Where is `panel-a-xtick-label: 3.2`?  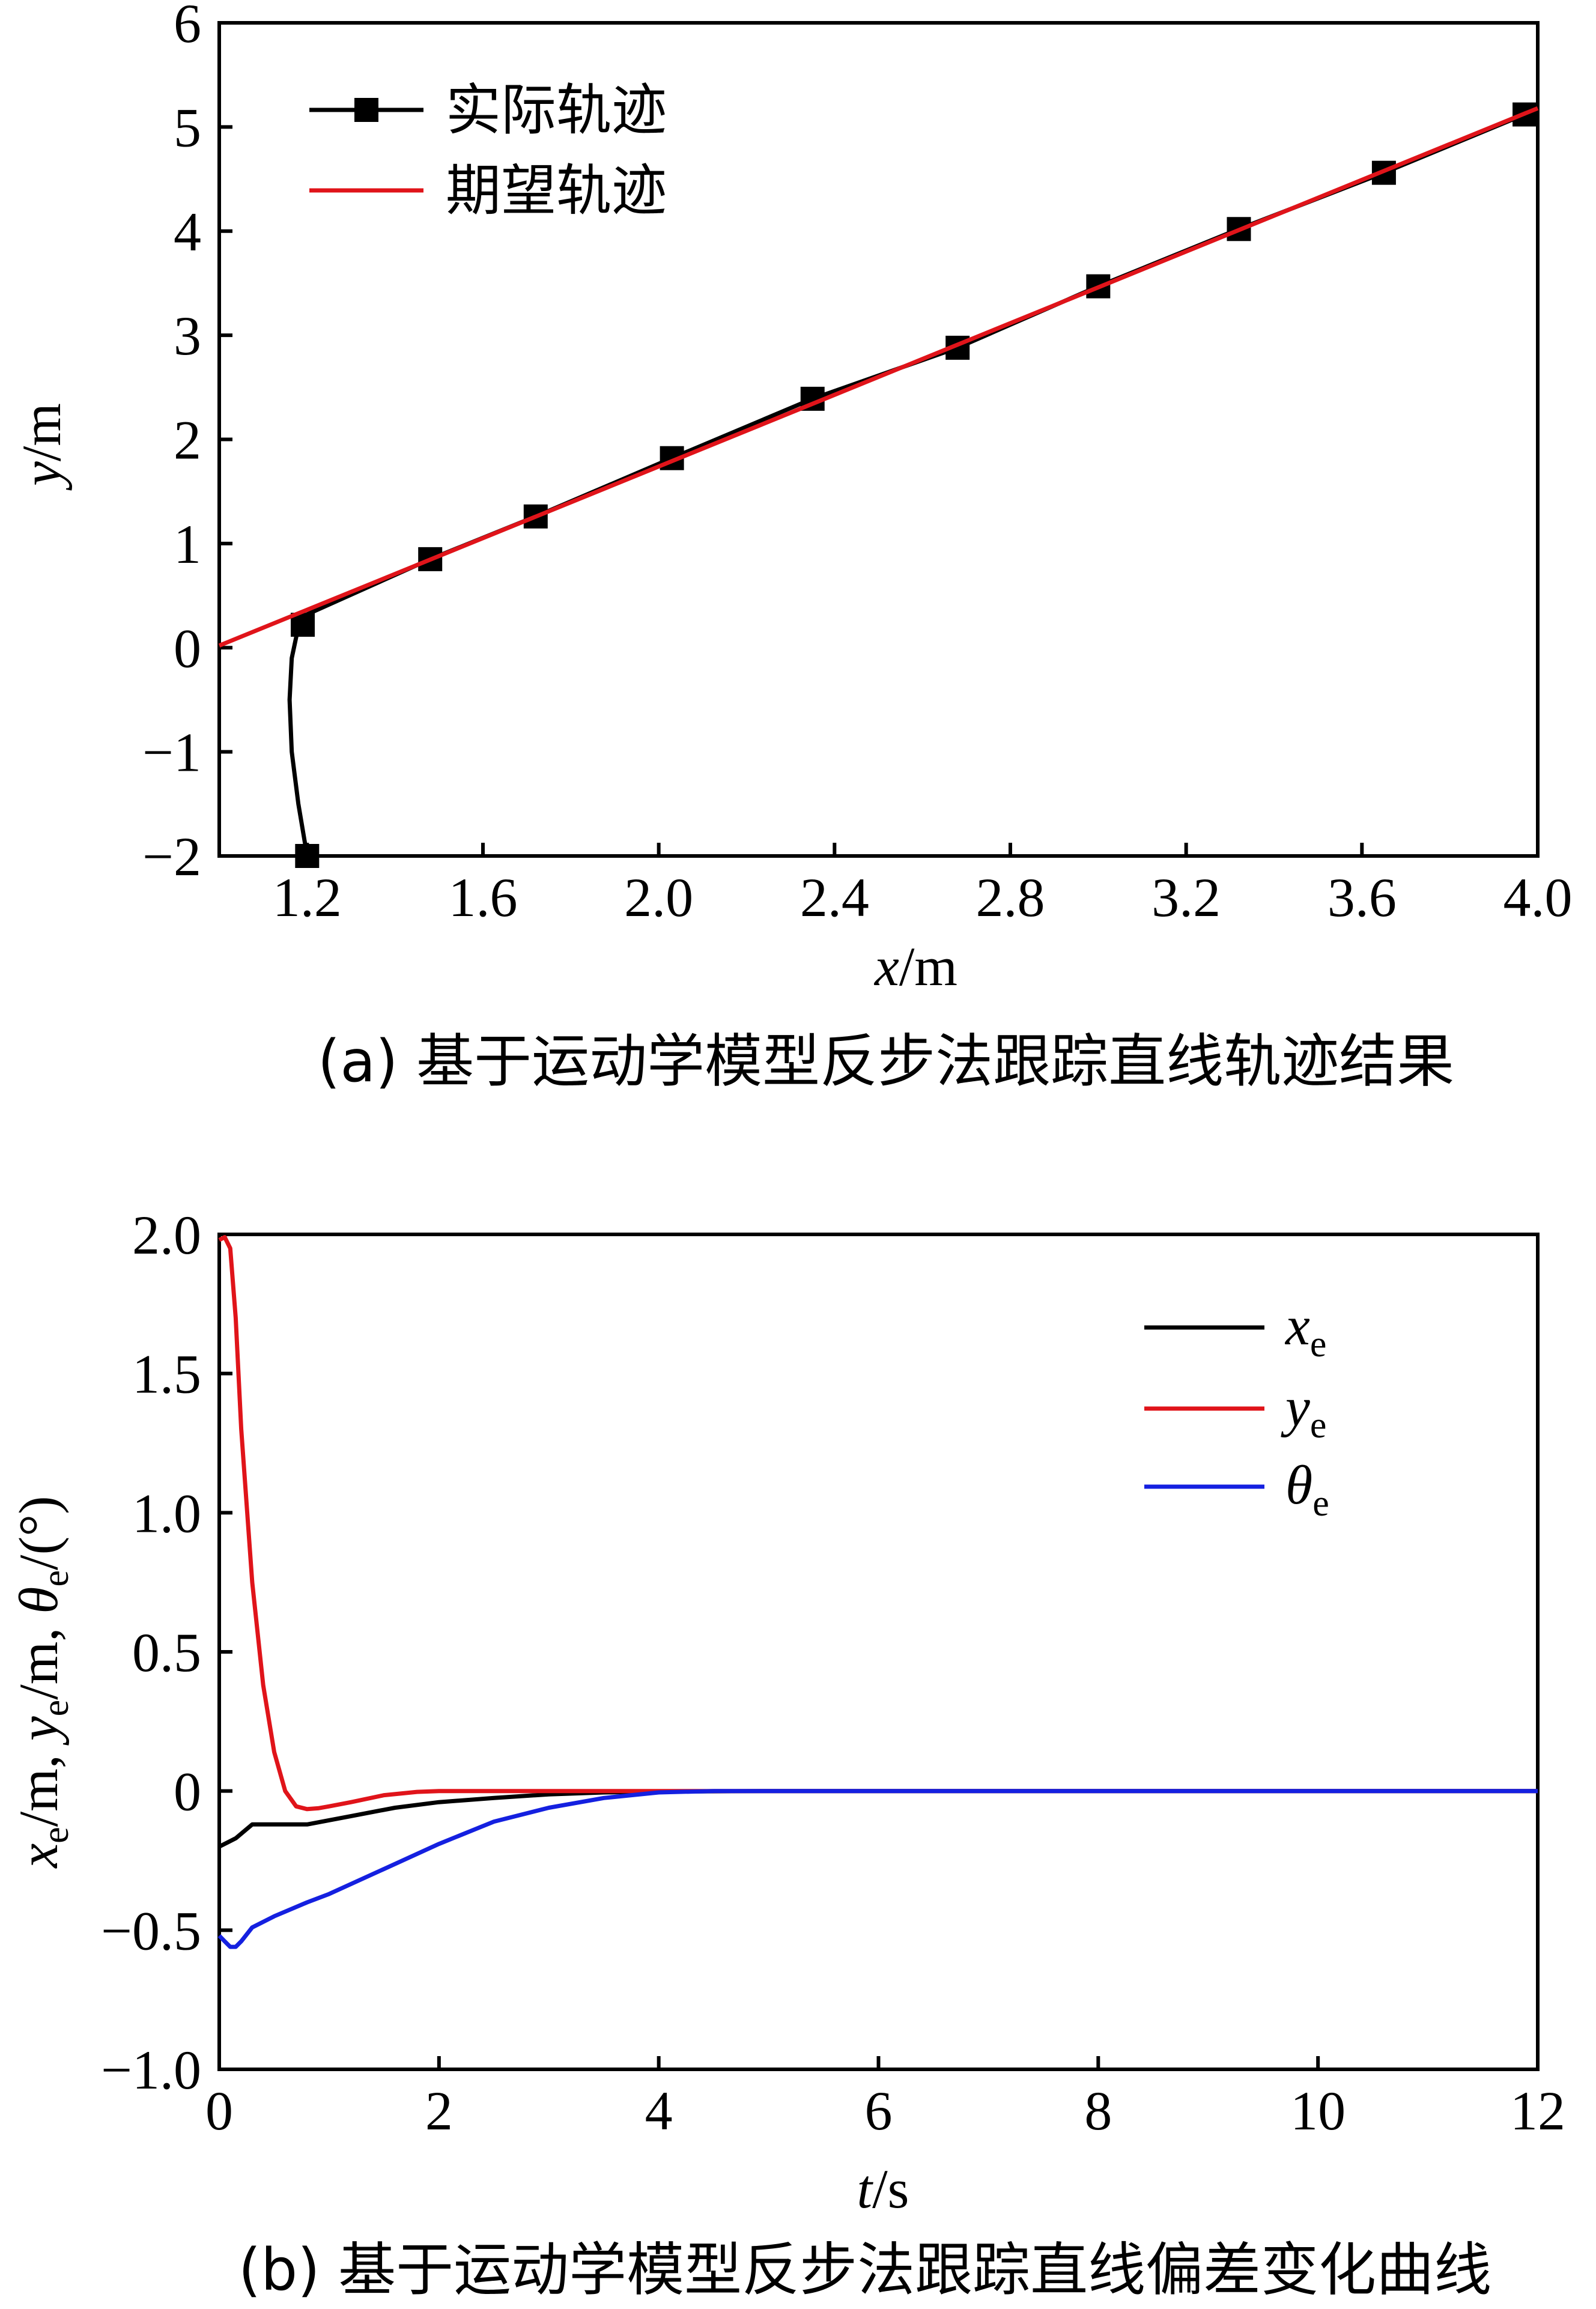
panel-a-xtick-label: 3.2 is located at coordinates (1186, 897).